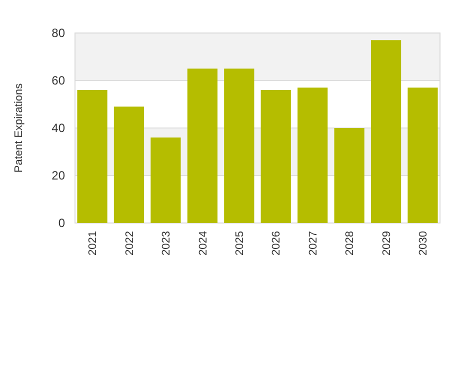 The width and height of the screenshot is (450, 375). I want to click on x-tick-label: 2021, so click(93, 243).